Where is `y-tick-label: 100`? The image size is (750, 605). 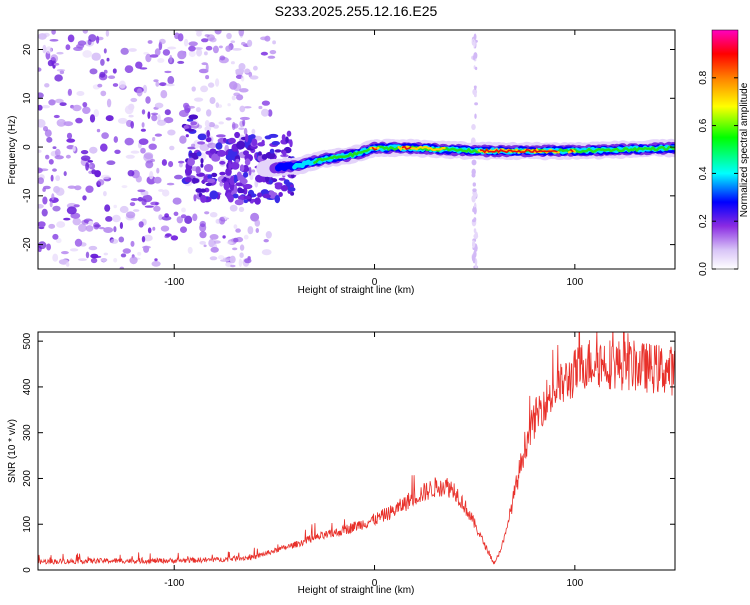
y-tick-label: 100 is located at coordinates (27, 523).